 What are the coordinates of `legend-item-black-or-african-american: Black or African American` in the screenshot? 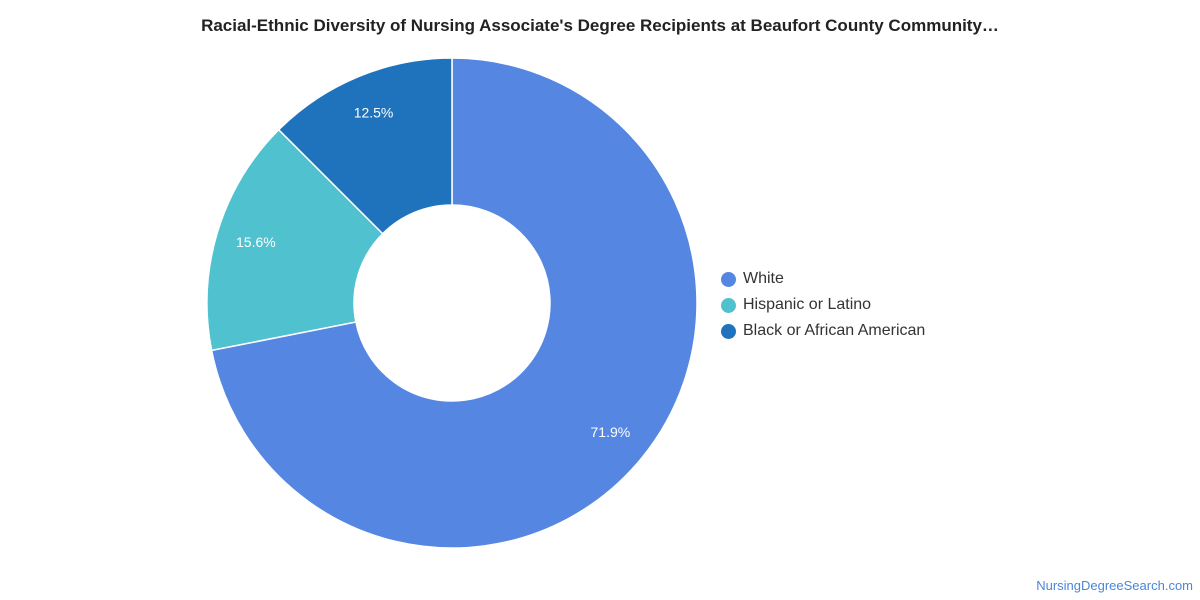 It's located at (823, 331).